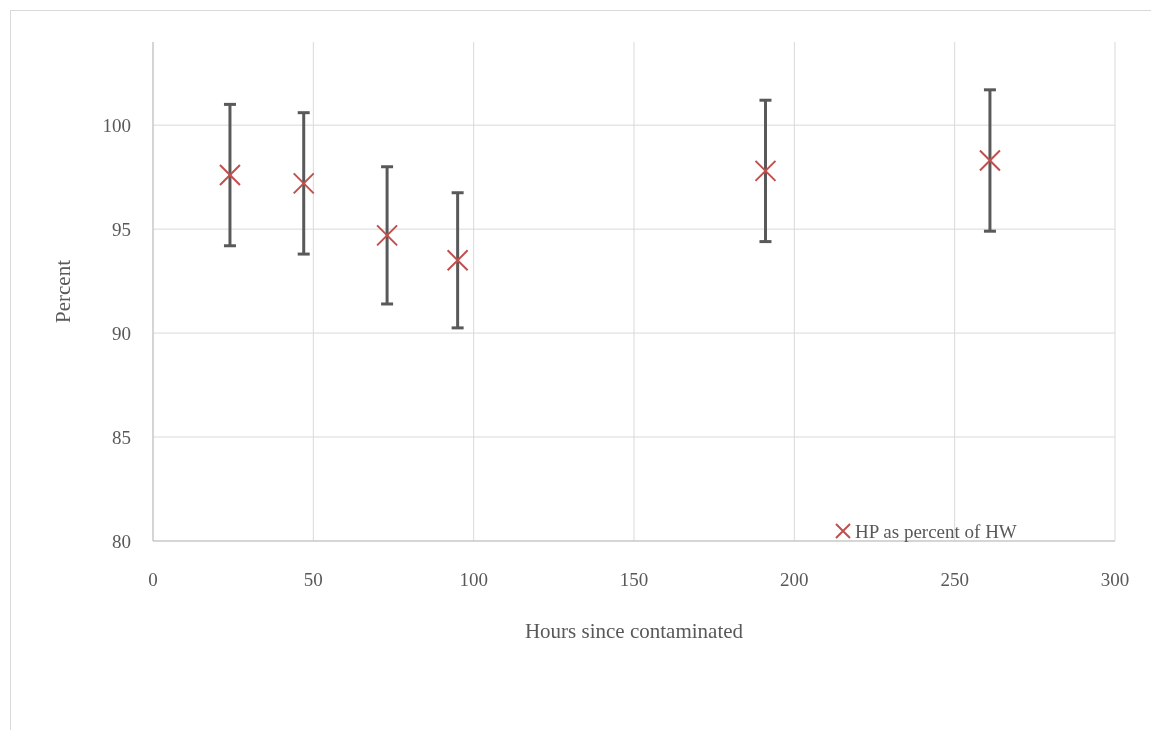 The width and height of the screenshot is (1151, 730). Describe the element at coordinates (121, 229) in the screenshot. I see `y-tick-label: 95` at that location.